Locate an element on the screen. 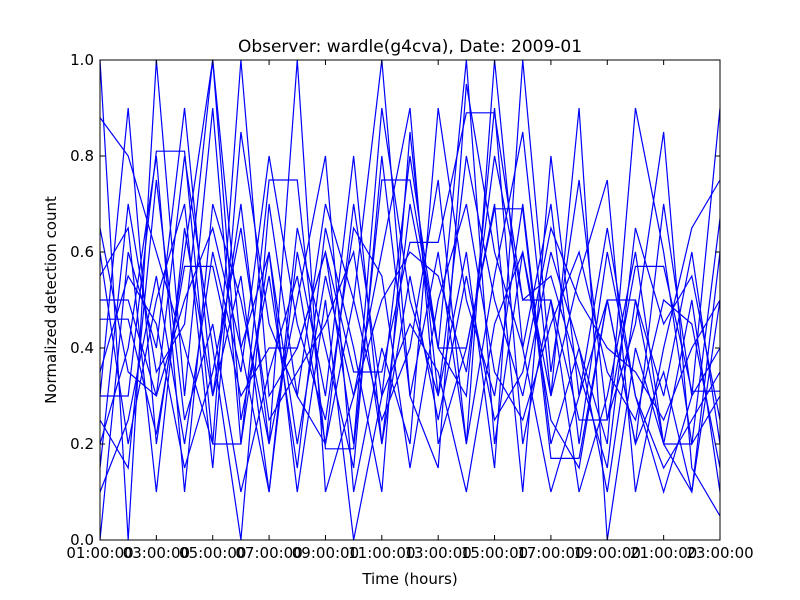  y-tick-label: 0.0 is located at coordinates (82, 540).